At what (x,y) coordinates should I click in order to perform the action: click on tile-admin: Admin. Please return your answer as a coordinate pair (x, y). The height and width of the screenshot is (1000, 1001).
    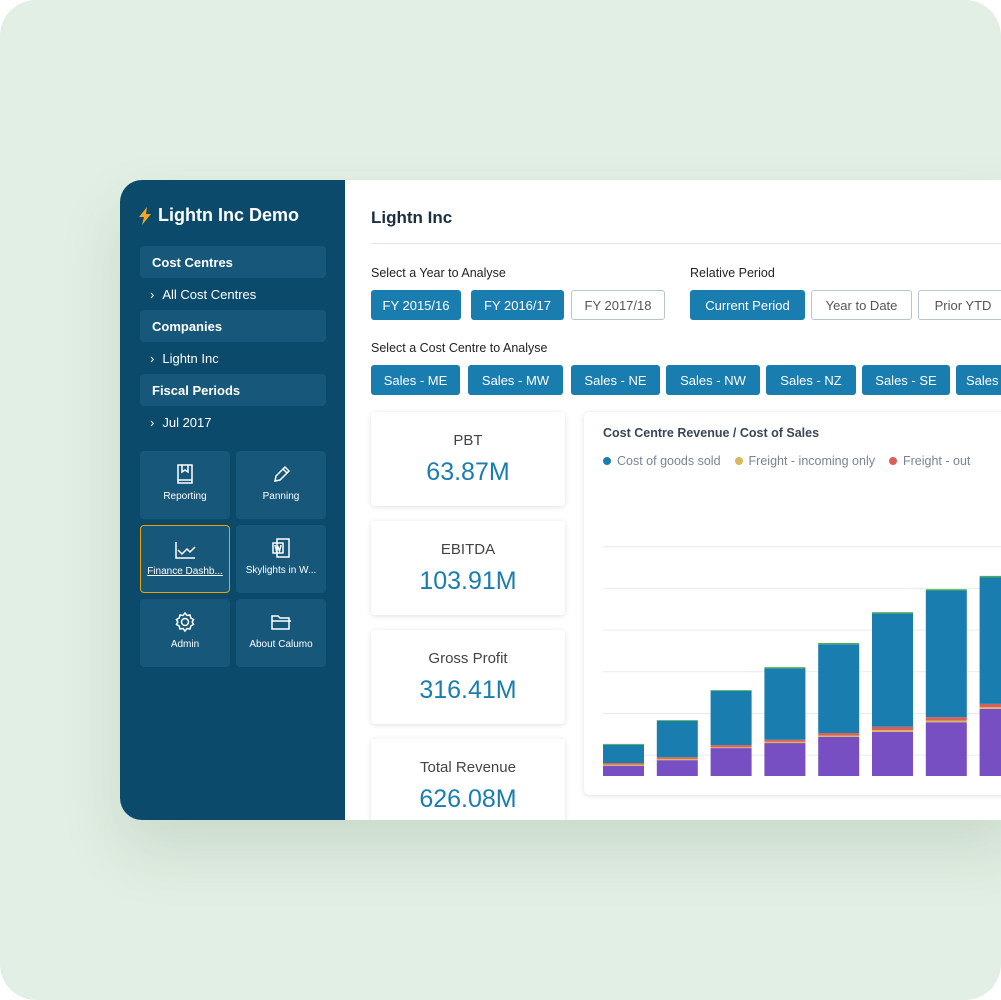
    Looking at the image, I should click on (185, 633).